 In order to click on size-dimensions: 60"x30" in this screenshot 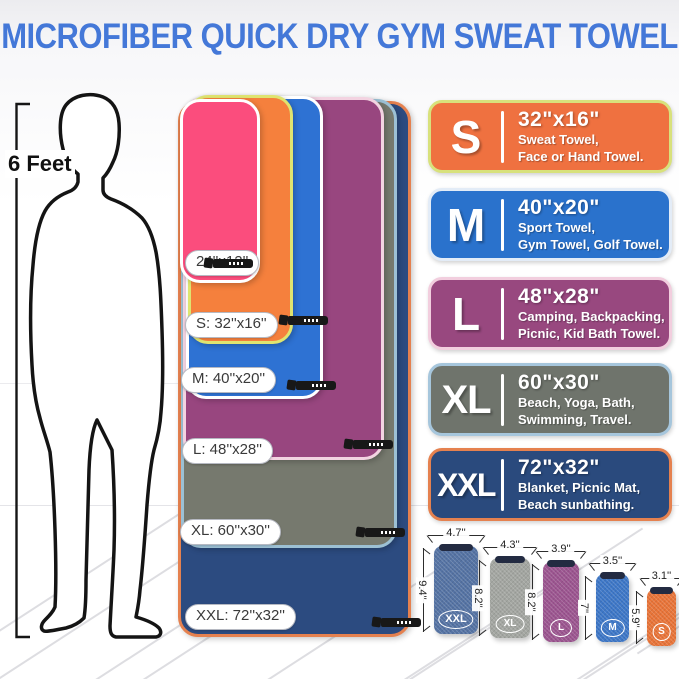, I will do `click(559, 382)`.